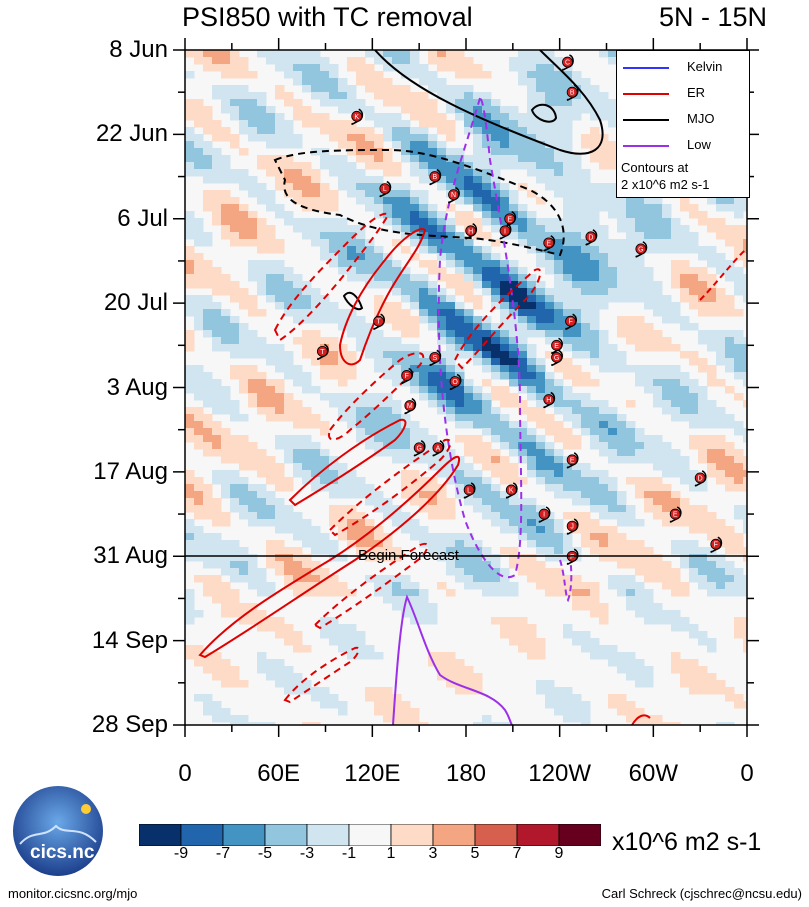  I want to click on legend-er-label: ER, so click(696, 92).